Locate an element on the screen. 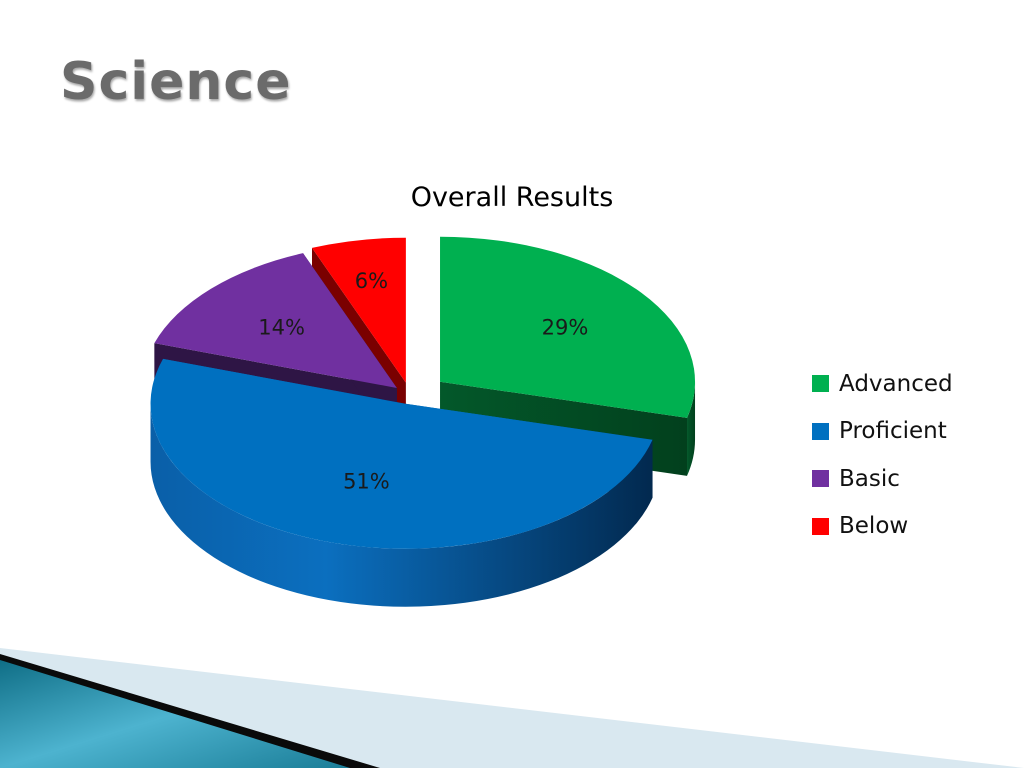  data-label-advanced: 29% is located at coordinates (565, 328).